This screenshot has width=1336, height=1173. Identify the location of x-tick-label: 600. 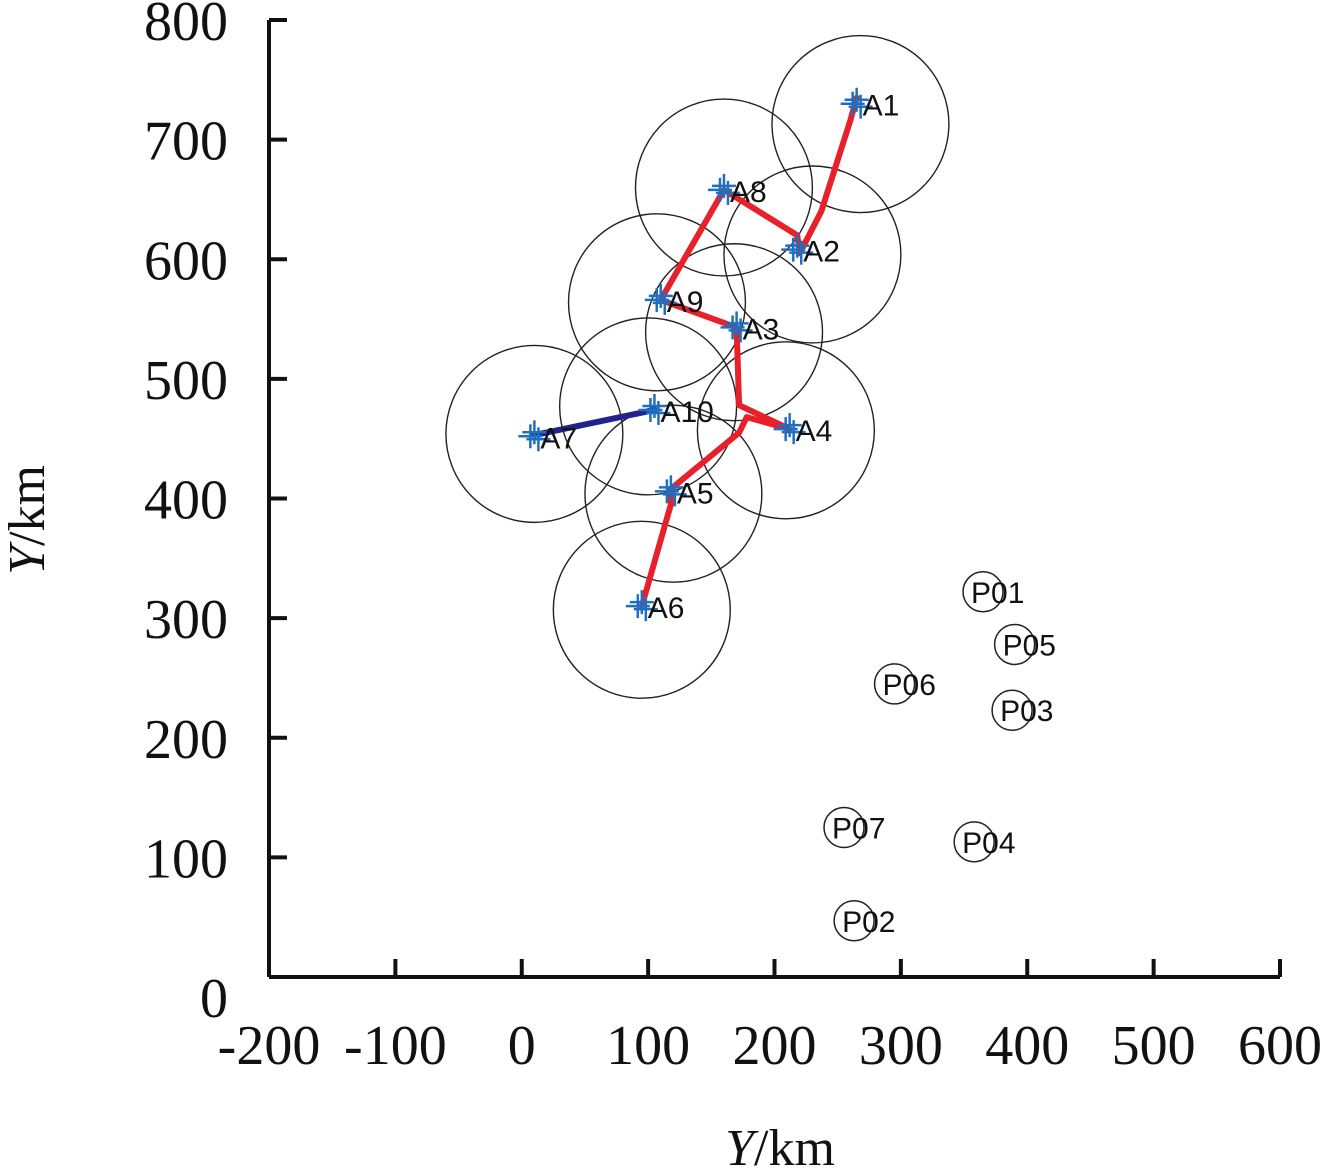
(1280, 1046).